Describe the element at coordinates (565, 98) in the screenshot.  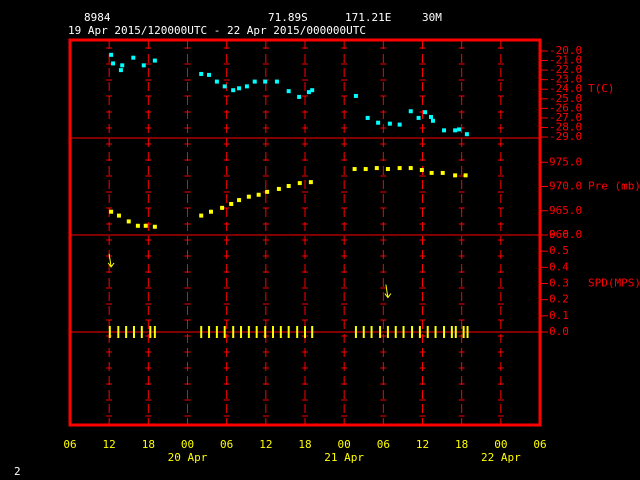
I see `y-tick-label: -25.0` at that location.